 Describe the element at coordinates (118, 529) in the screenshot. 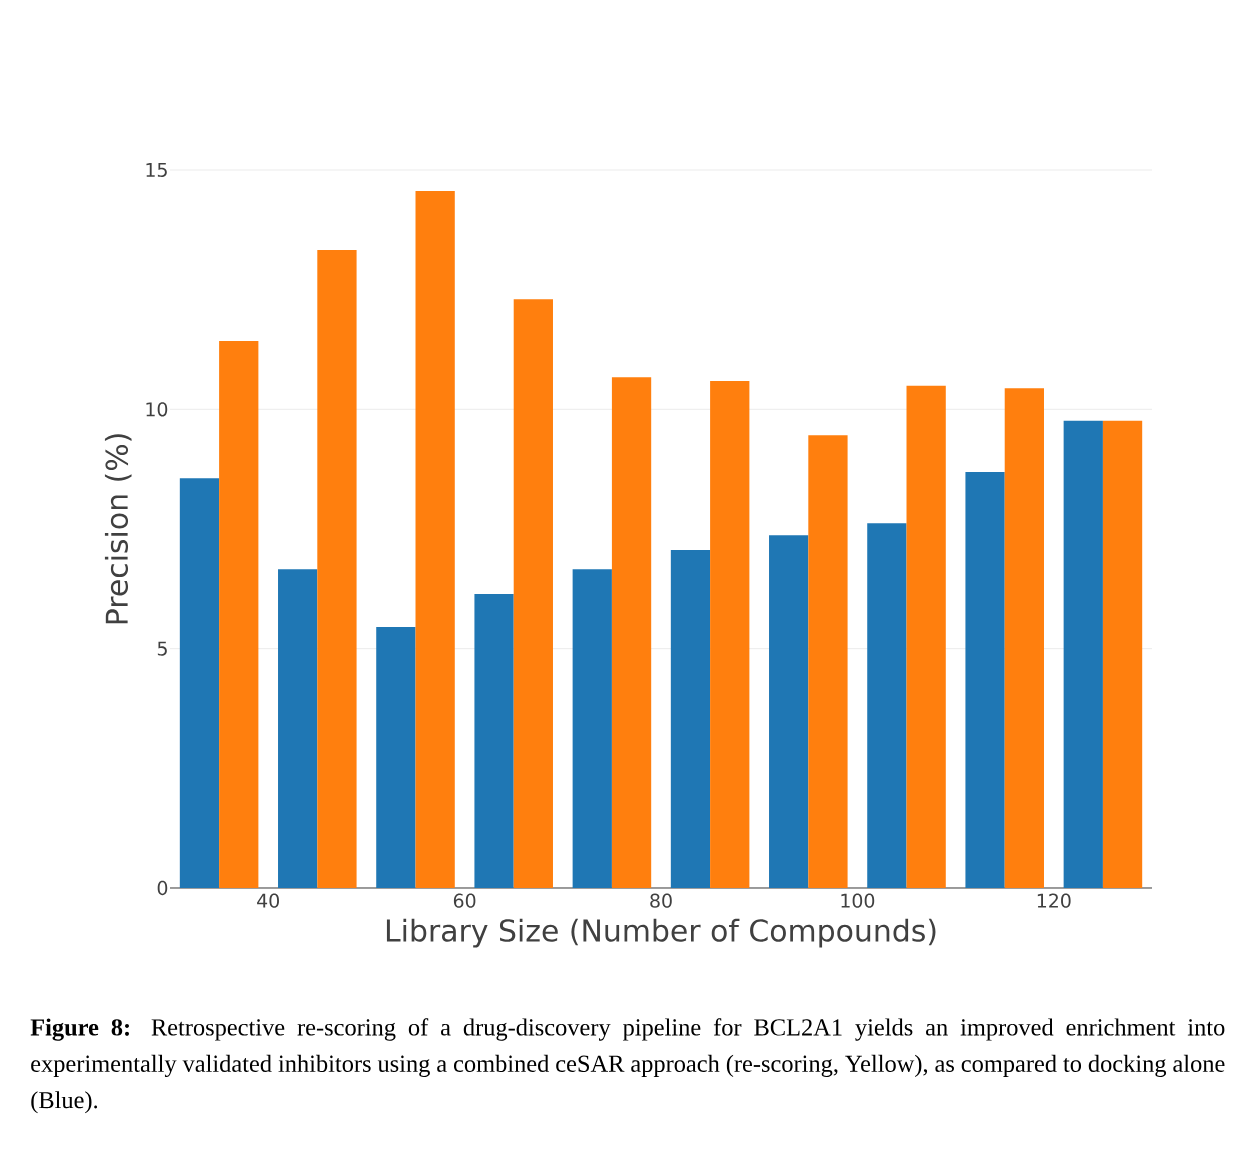

I see `y-axis-title: Precision (%)` at that location.